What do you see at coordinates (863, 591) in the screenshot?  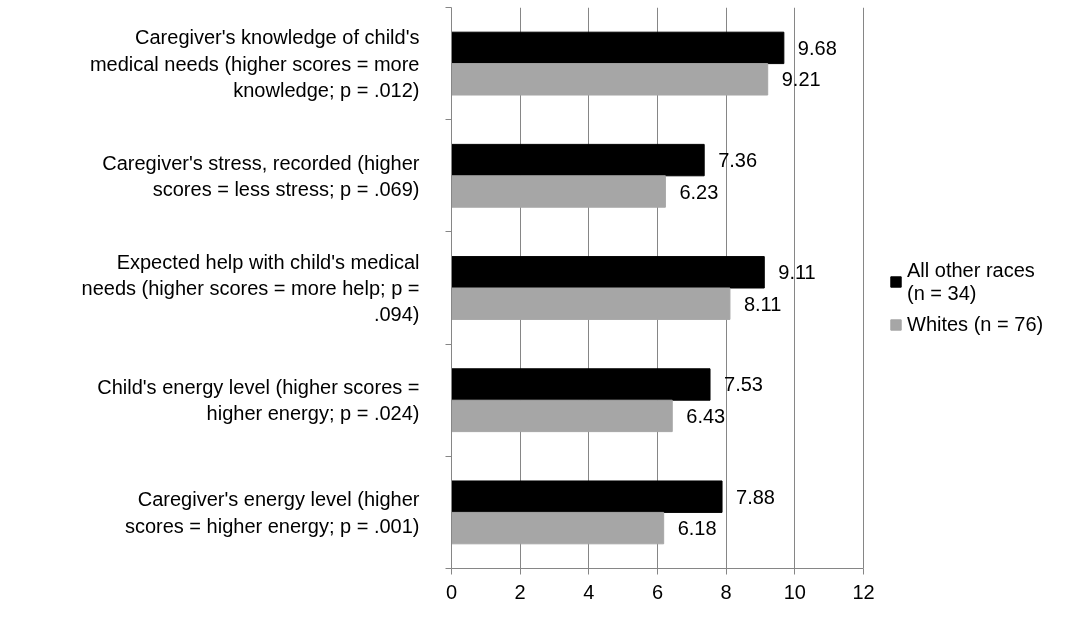 I see `x-tick-label: 12` at bounding box center [863, 591].